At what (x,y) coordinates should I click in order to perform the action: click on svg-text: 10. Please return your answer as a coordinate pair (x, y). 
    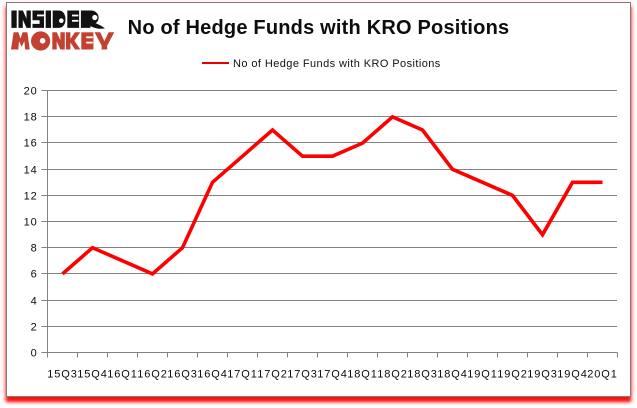
    Looking at the image, I should click on (31, 223).